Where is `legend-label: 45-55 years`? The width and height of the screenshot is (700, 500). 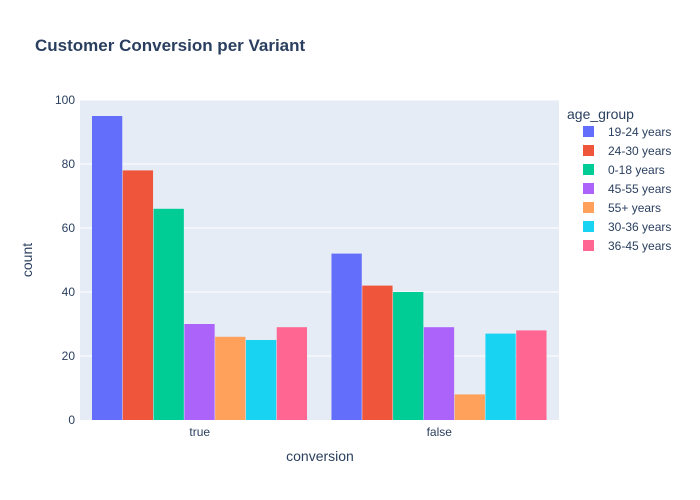
legend-label: 45-55 years is located at coordinates (639, 189).